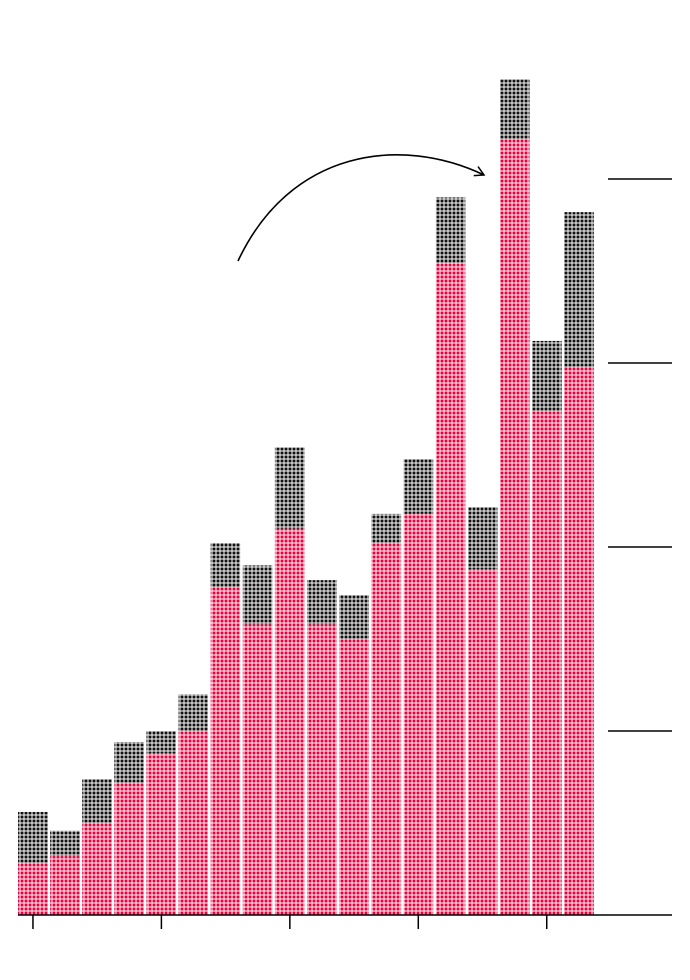 Image resolution: width=690 pixels, height=980 pixels. Describe the element at coordinates (361, 208) in the screenshot. I see `annotation-arrow` at that location.